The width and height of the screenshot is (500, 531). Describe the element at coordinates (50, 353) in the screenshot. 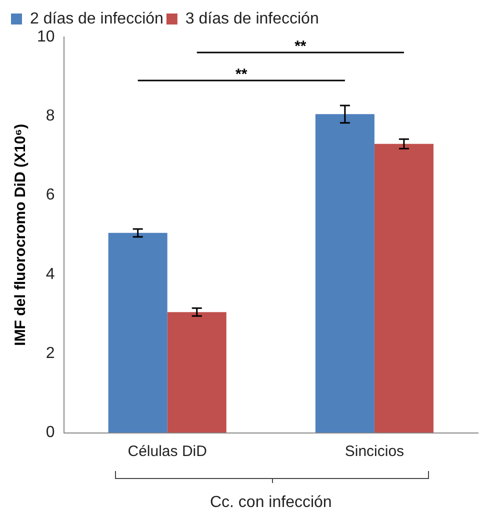

I see `y-tick-label: 2` at that location.